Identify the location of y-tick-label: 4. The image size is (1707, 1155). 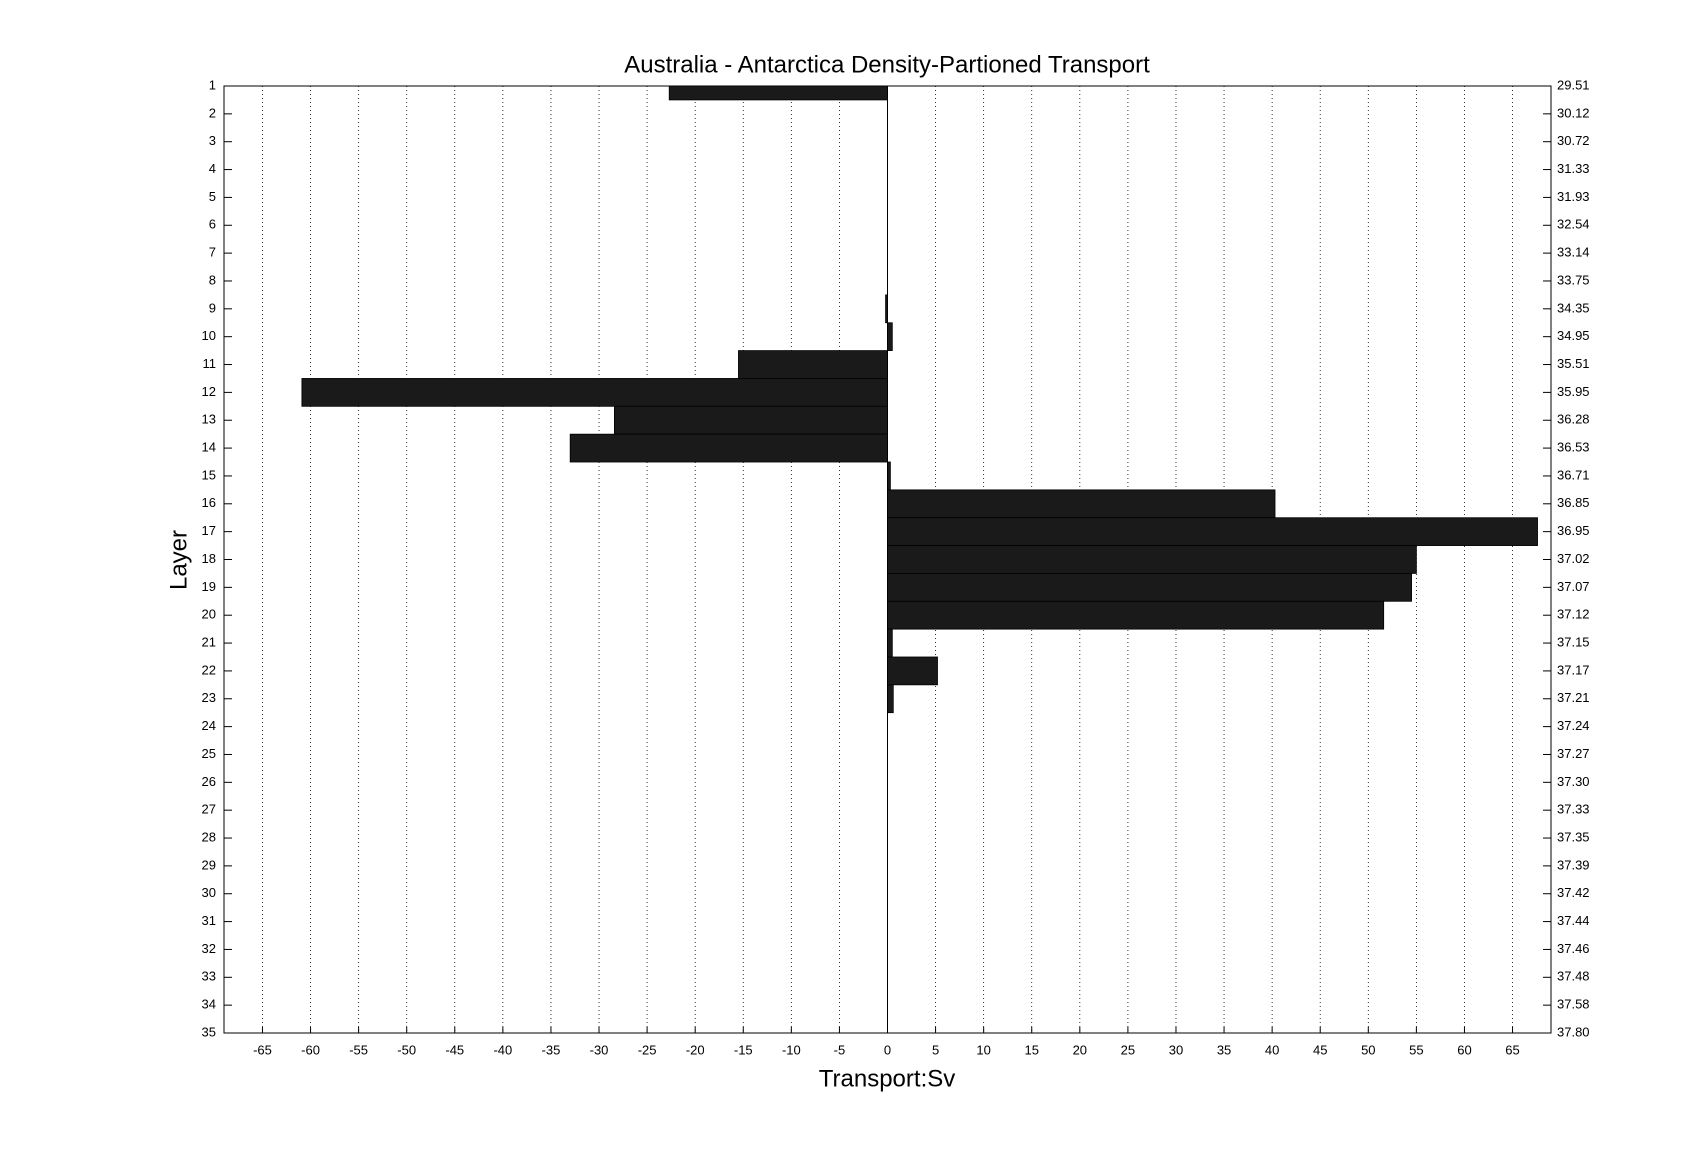
(212, 168).